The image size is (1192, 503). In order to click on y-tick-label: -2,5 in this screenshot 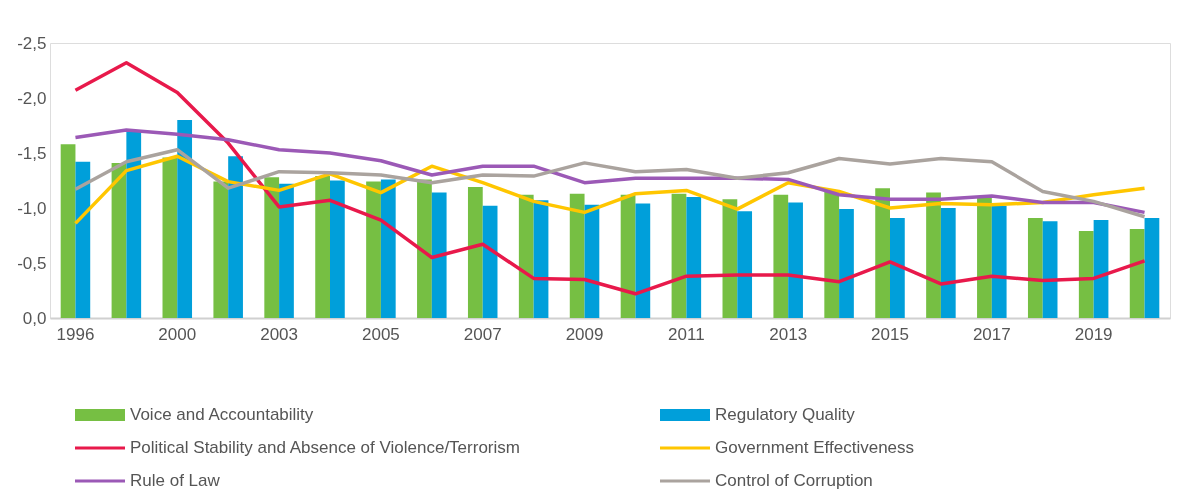, I will do `click(32, 43)`.